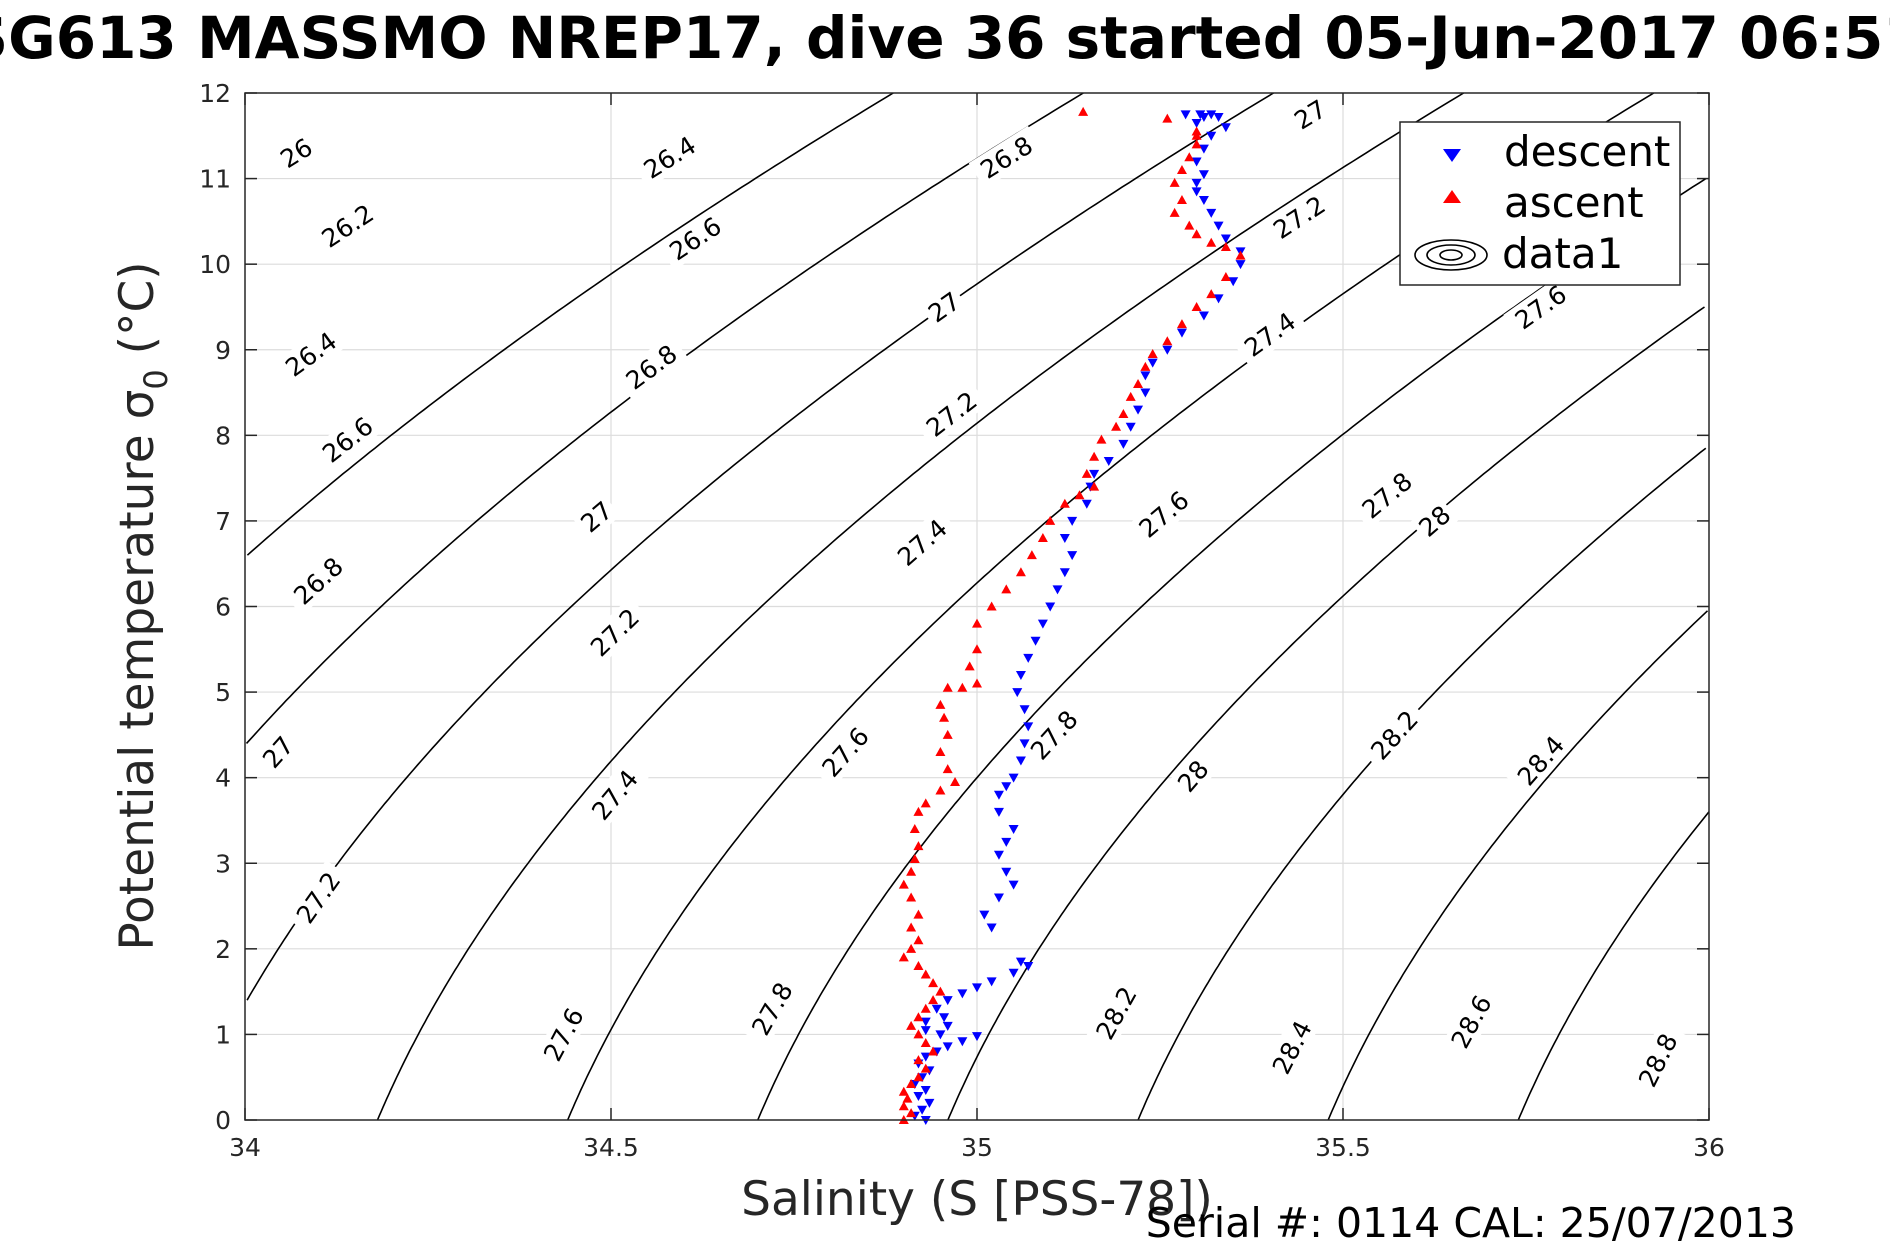  What do you see at coordinates (223, 1034) in the screenshot?
I see `y-tick-label-1: 1` at bounding box center [223, 1034].